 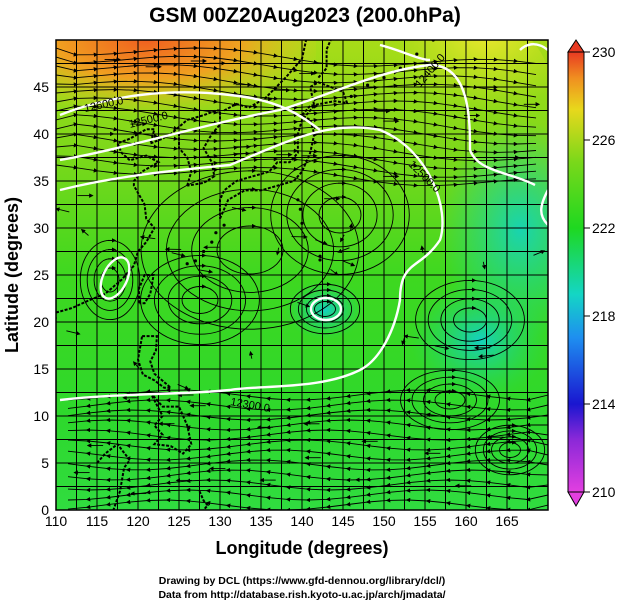 I want to click on colorbar-tick-label: 226, so click(x=604, y=140).